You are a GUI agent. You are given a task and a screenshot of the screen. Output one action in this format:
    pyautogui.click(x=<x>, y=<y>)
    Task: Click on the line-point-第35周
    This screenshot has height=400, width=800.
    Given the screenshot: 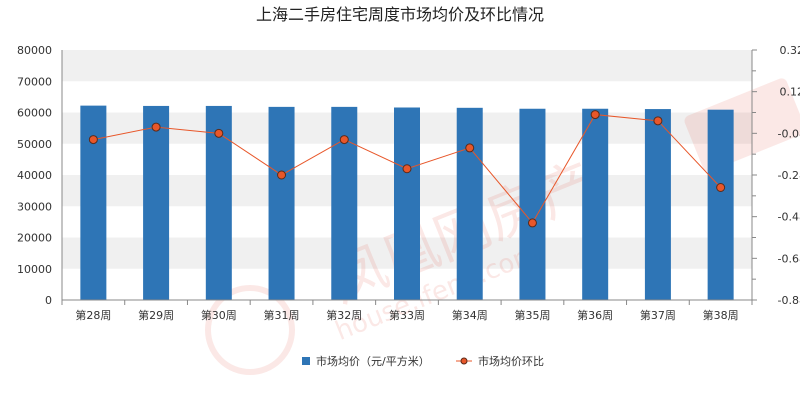 What is the action you would take?
    pyautogui.click(x=532, y=223)
    